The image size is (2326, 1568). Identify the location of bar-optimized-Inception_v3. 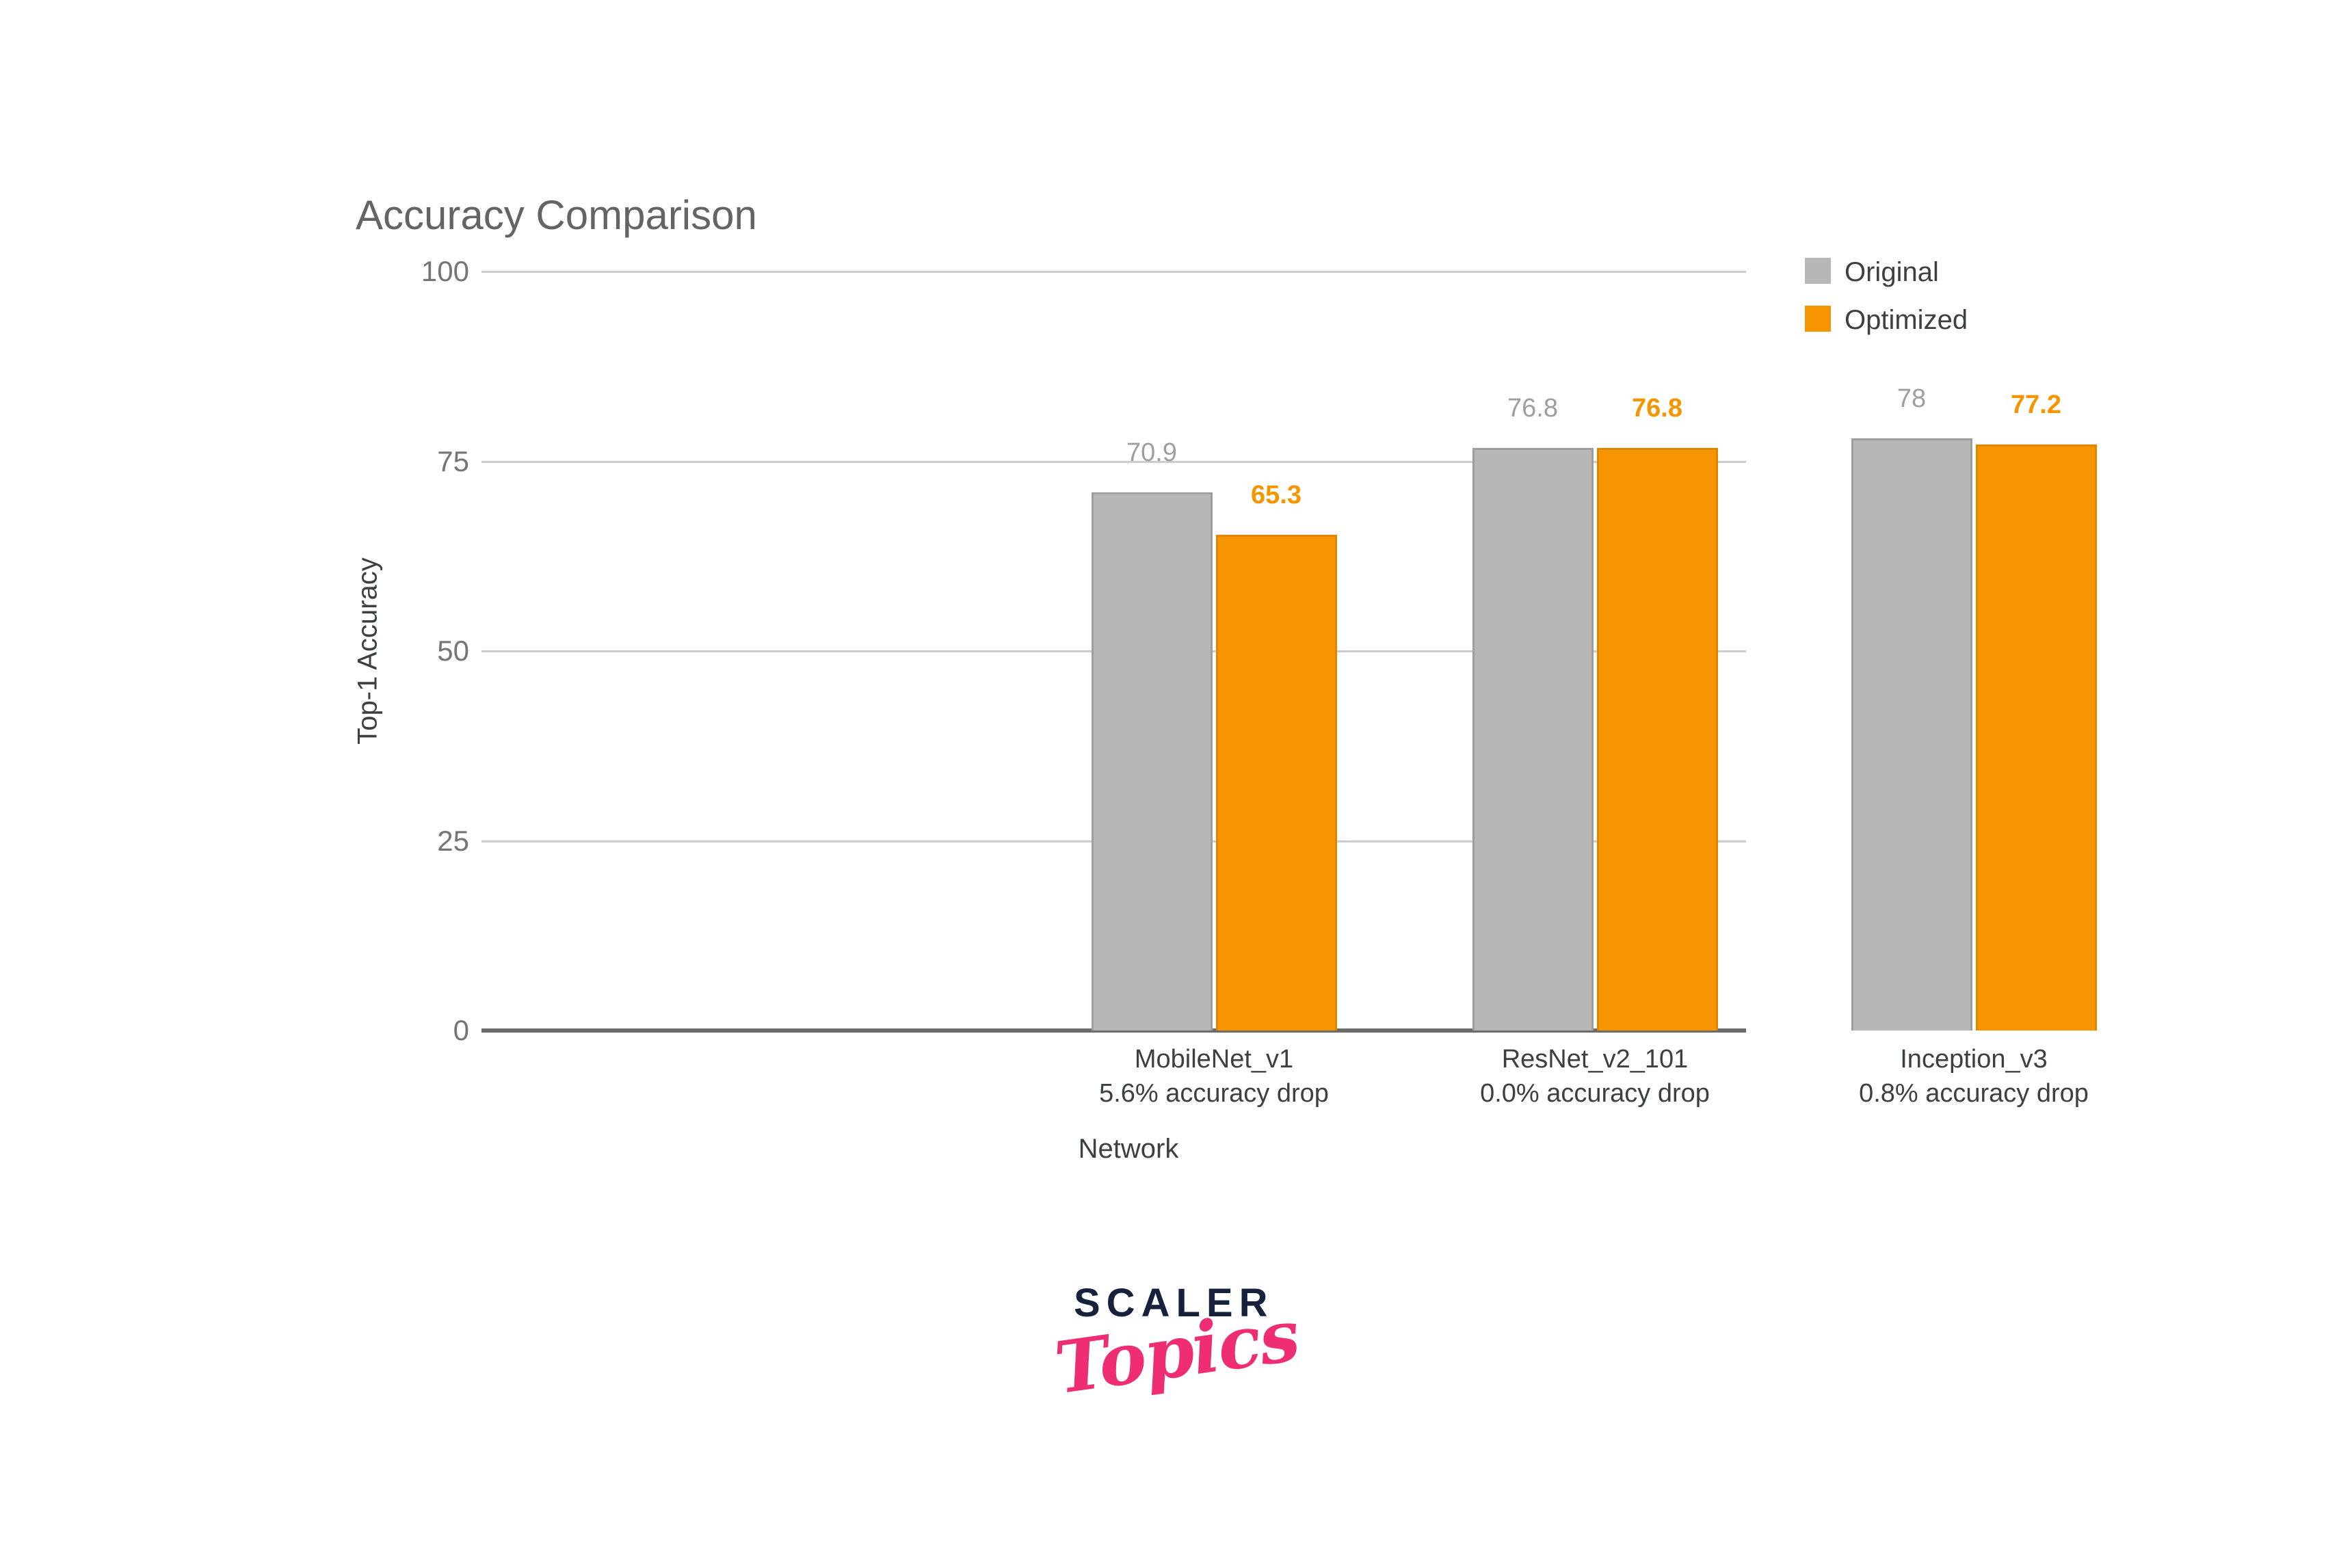
(2036, 737).